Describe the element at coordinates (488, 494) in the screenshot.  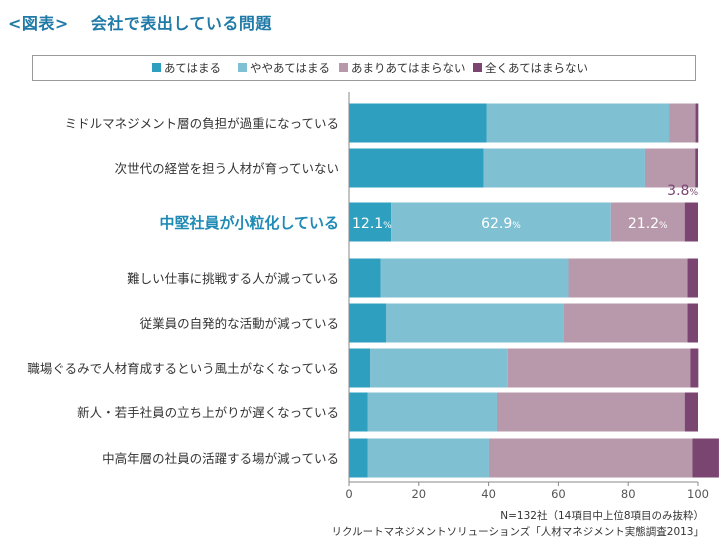
I see `x-tick-label: 40` at that location.